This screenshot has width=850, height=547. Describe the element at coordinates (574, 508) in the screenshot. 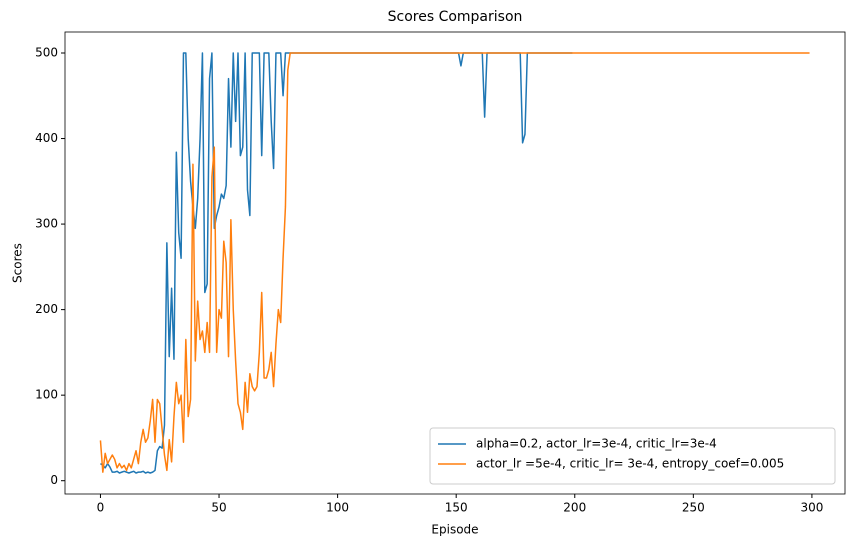

I see `x-tick-label: 200` at that location.